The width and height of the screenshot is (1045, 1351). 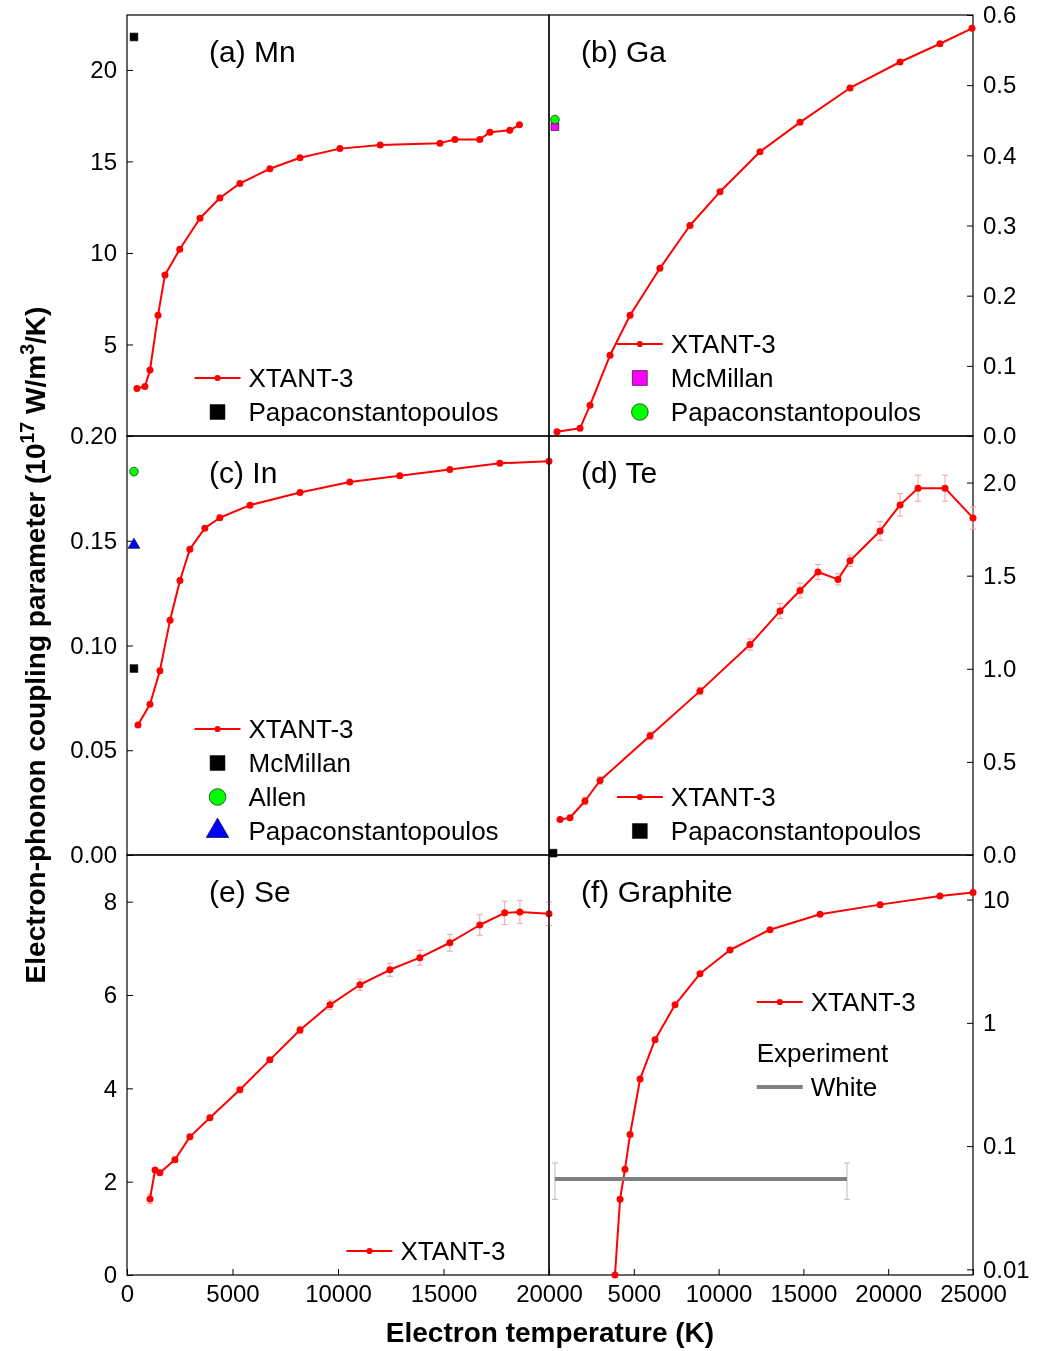 I want to click on text: (d) Te, so click(x=619, y=472).